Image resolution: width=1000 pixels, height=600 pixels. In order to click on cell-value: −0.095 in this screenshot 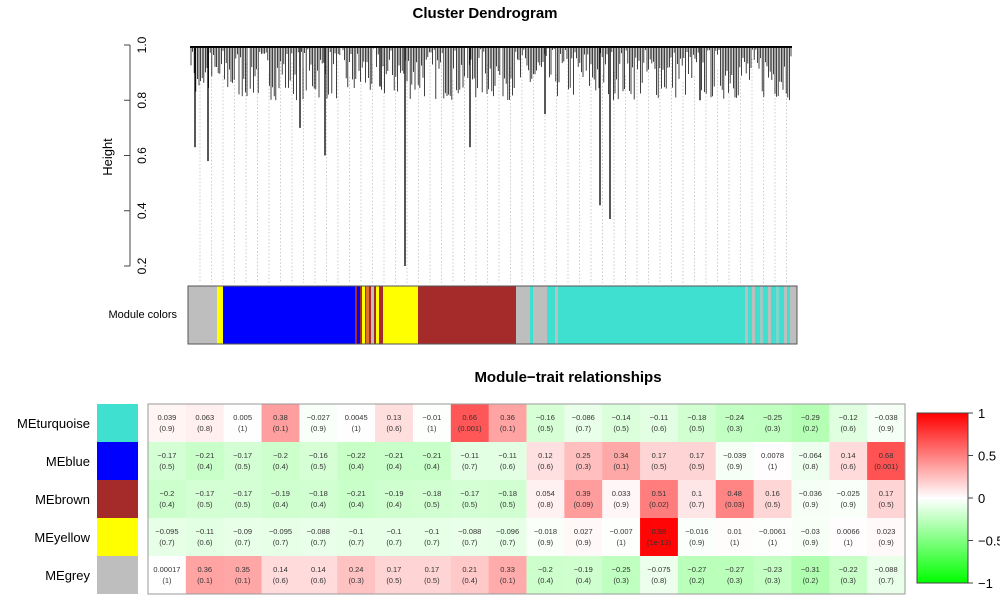, I will do `click(280, 531)`.